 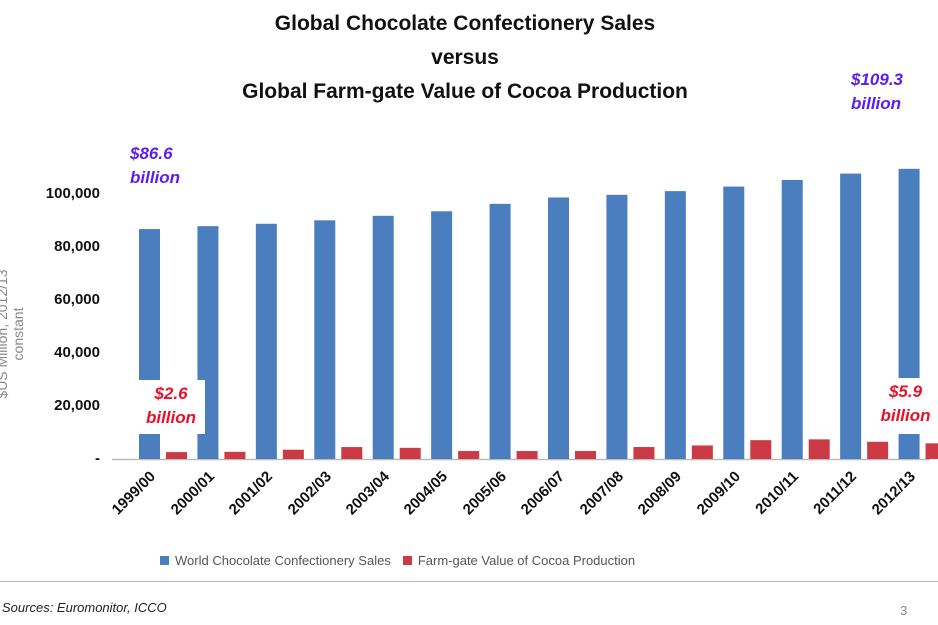 I want to click on sources-note: Sources: Euromonitor, ICCO, so click(x=84, y=607).